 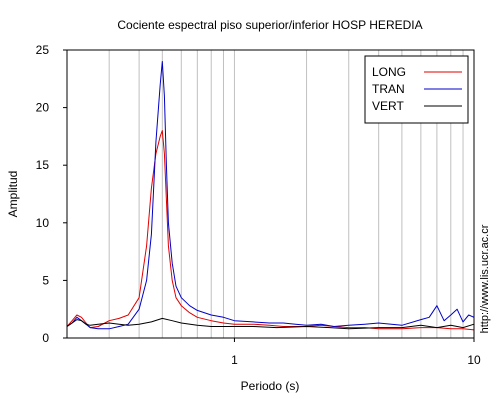 I want to click on watermark-url: http://www.lis.ucr.ac.cr, so click(x=485, y=278).